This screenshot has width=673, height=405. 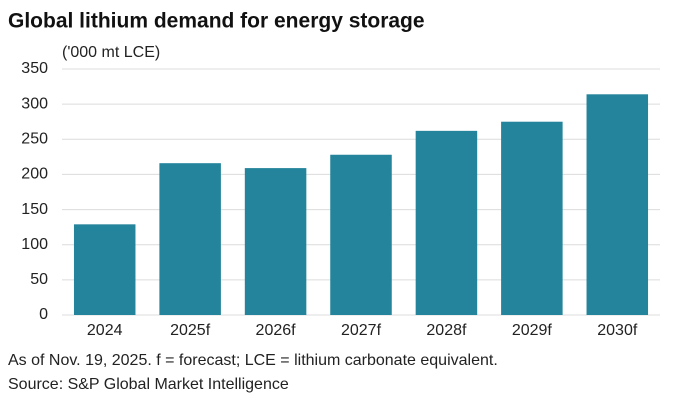 What do you see at coordinates (105, 330) in the screenshot?
I see `x-tick-label: 2024` at bounding box center [105, 330].